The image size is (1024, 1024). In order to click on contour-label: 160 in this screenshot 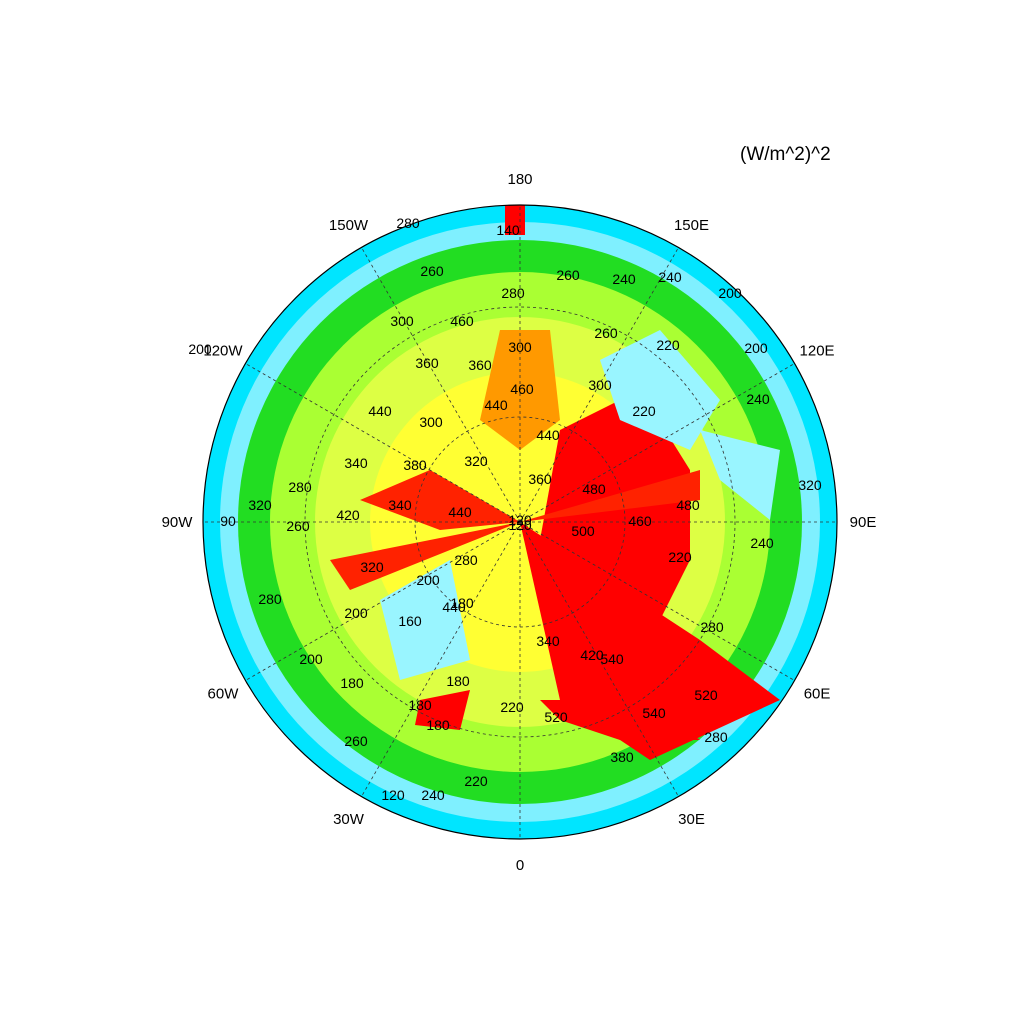, I will do `click(410, 621)`.